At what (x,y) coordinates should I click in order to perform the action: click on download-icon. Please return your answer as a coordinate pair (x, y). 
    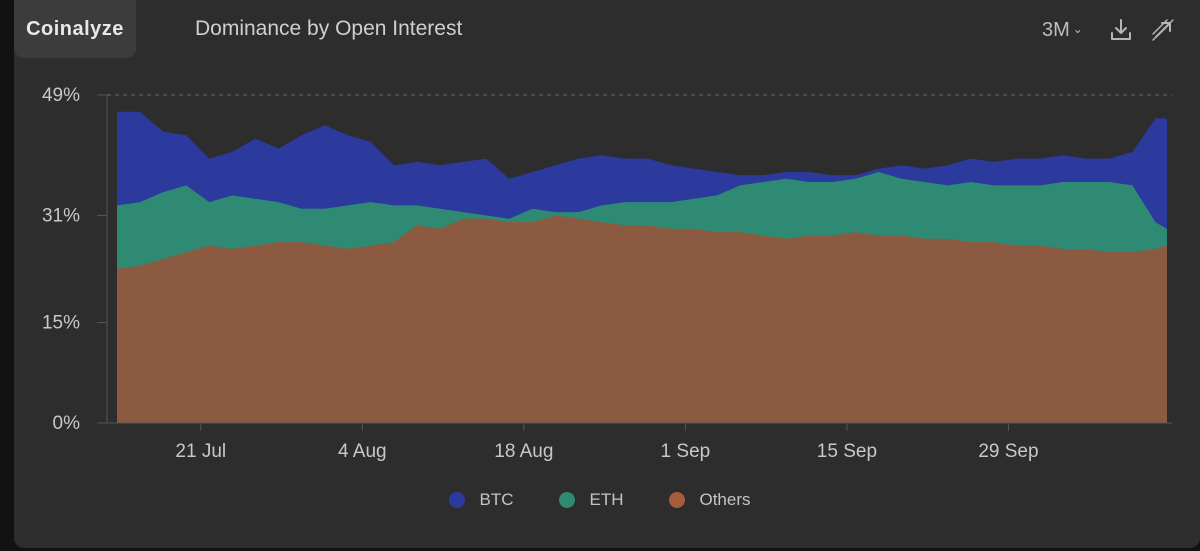
    Looking at the image, I should click on (1121, 29).